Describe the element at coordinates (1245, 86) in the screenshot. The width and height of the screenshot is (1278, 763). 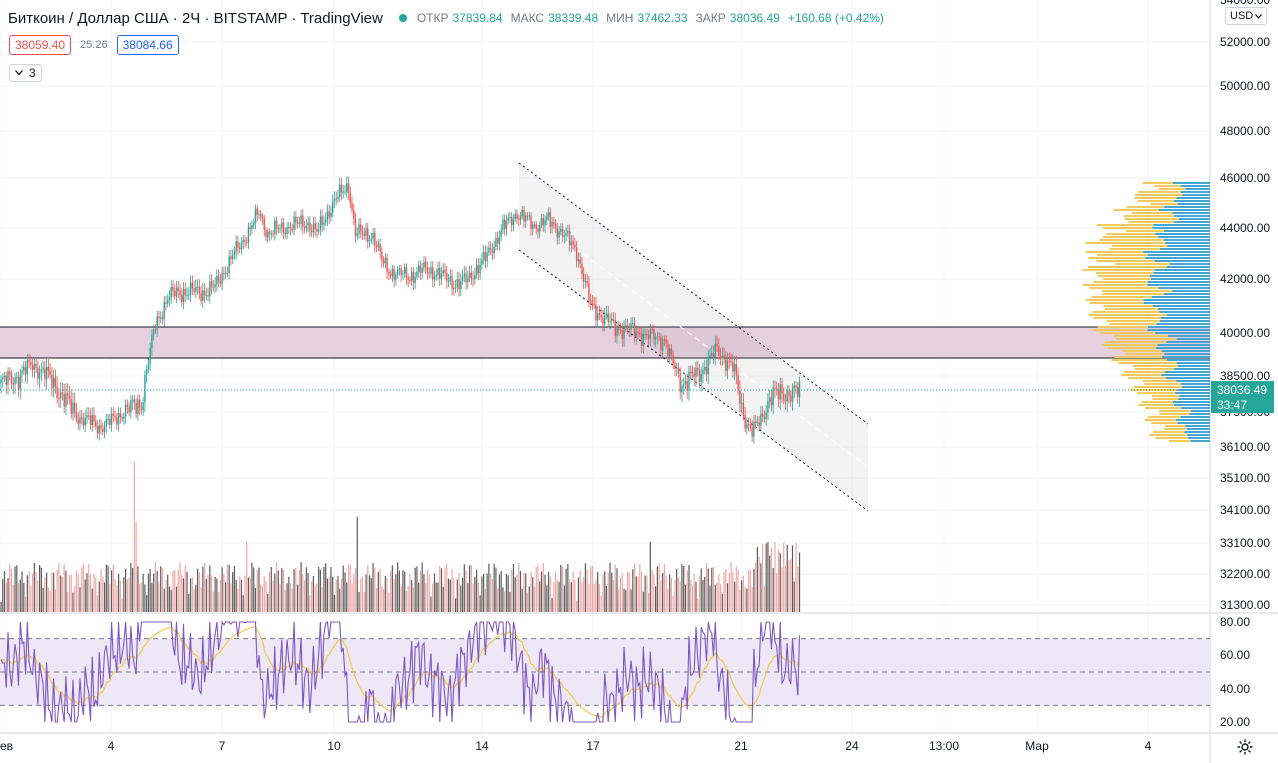
I see `price-tick-label: 50000.00` at that location.